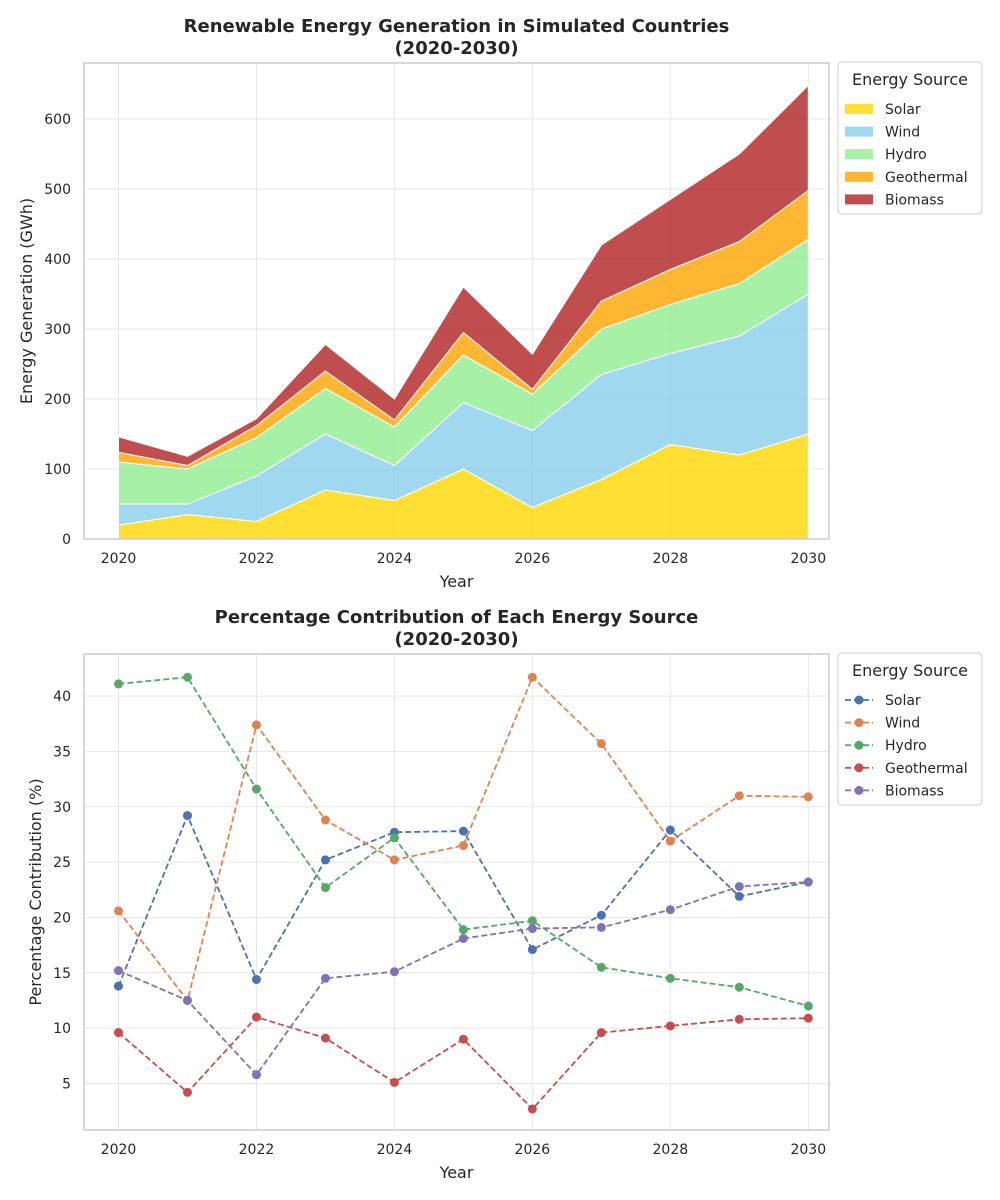  I want to click on legend-frame, so click(910, 729).